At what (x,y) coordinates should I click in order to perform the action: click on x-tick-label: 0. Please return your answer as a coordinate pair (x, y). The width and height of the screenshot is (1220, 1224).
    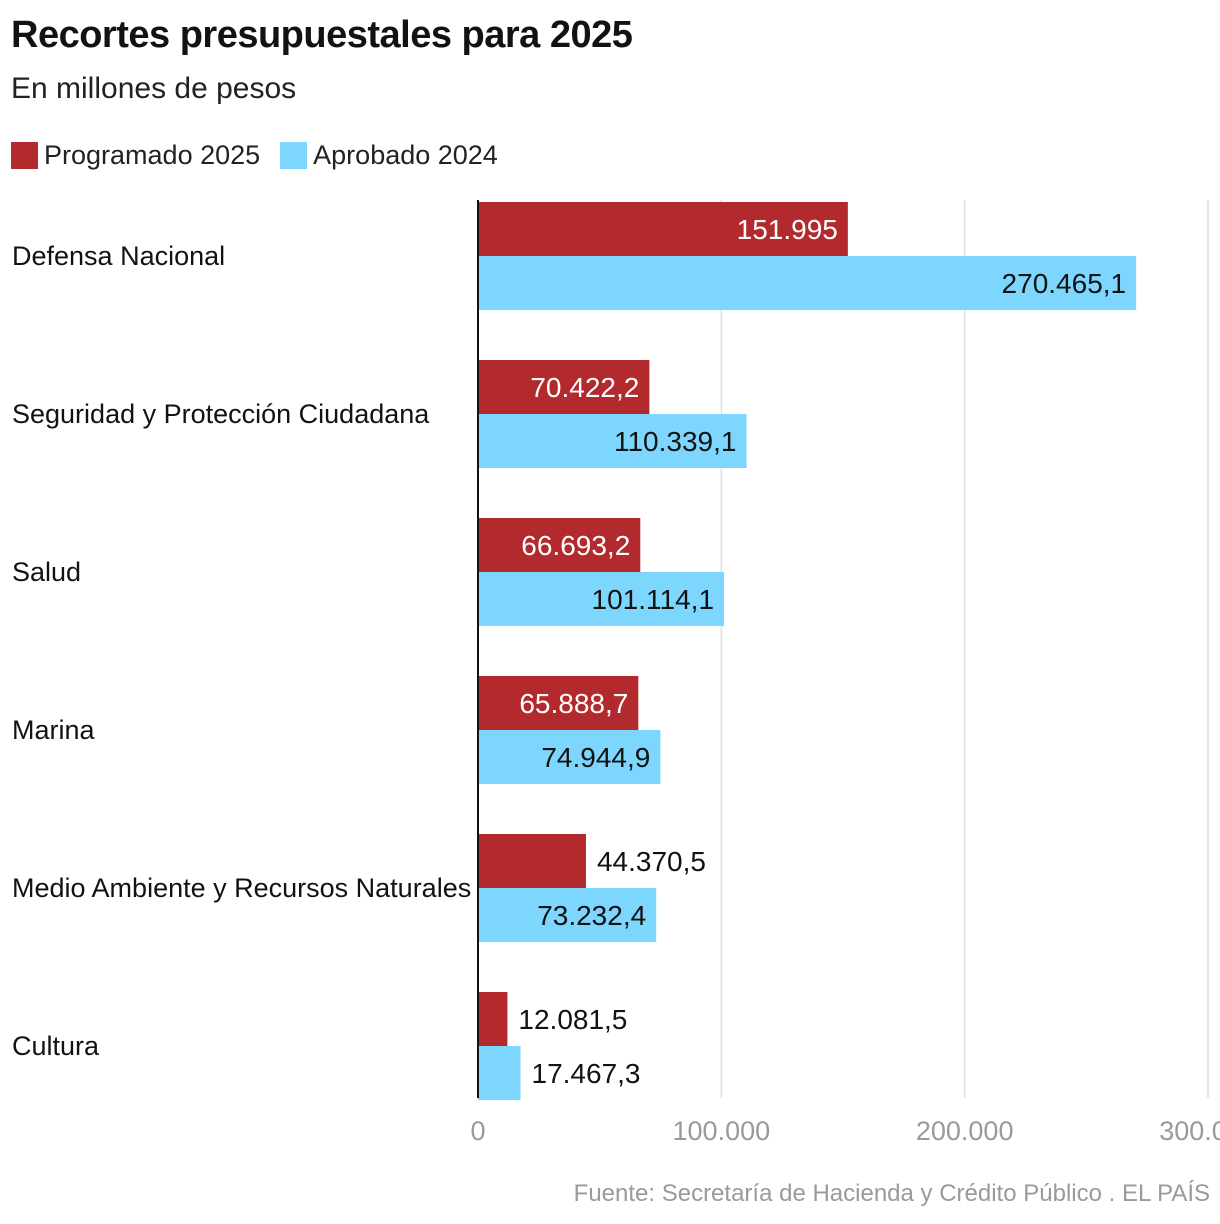
    Looking at the image, I should click on (477, 1131).